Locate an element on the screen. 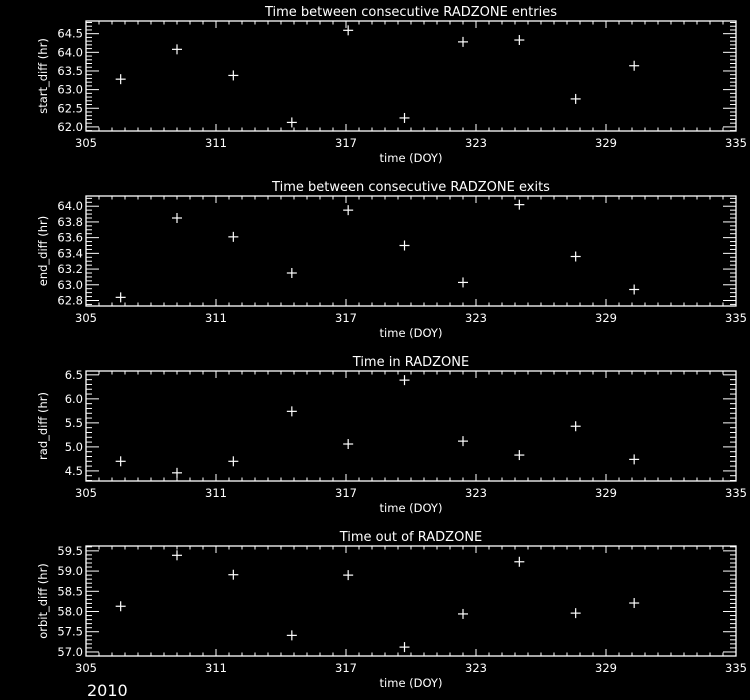  y-tick-label: 63.5 is located at coordinates (70, 71).